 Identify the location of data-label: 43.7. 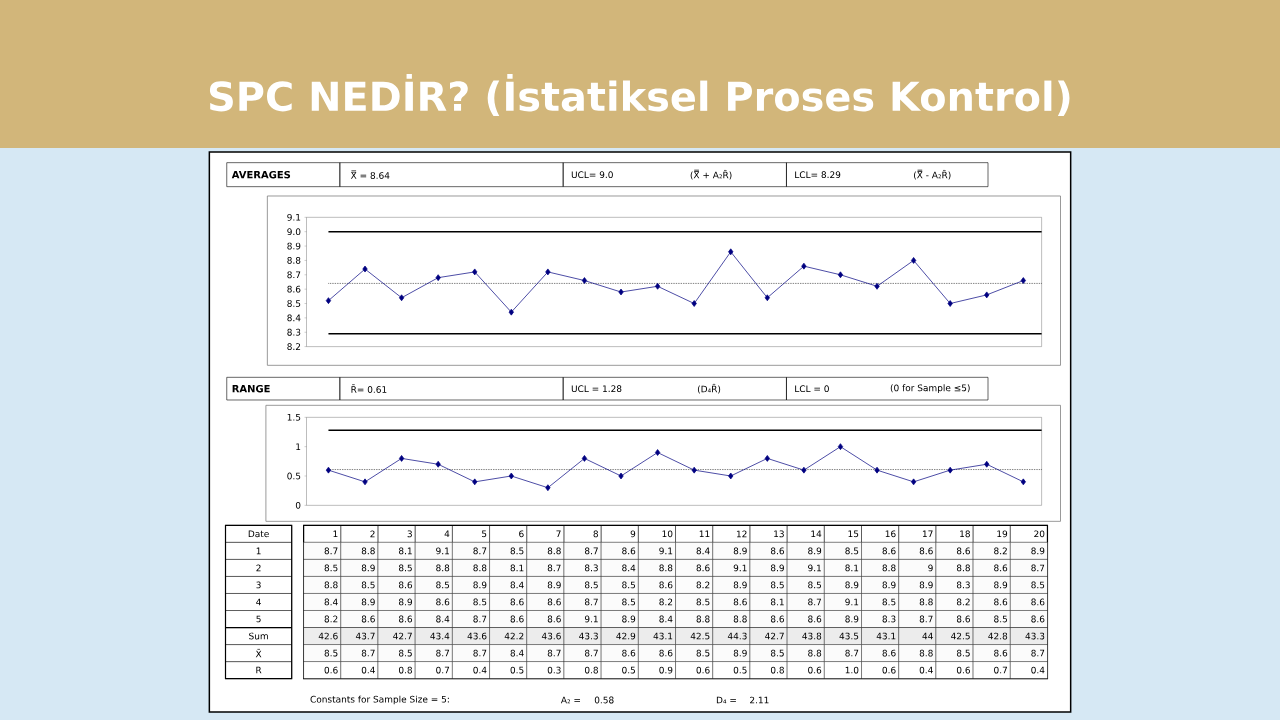
(365, 636).